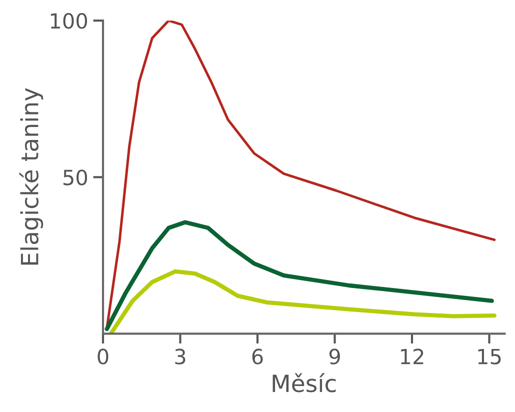 Image resolution: width=515 pixels, height=412 pixels. Describe the element at coordinates (302, 301) in the screenshot. I see `line-series` at that location.